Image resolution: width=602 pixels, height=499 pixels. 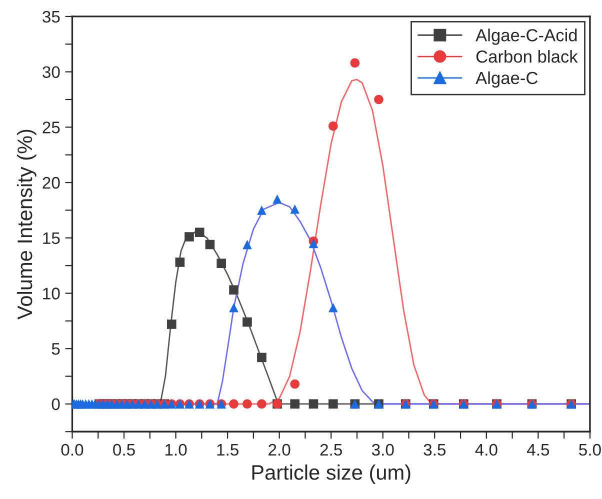 What do you see at coordinates (486, 450) in the screenshot?
I see `x-tick-label: 4.0` at bounding box center [486, 450].